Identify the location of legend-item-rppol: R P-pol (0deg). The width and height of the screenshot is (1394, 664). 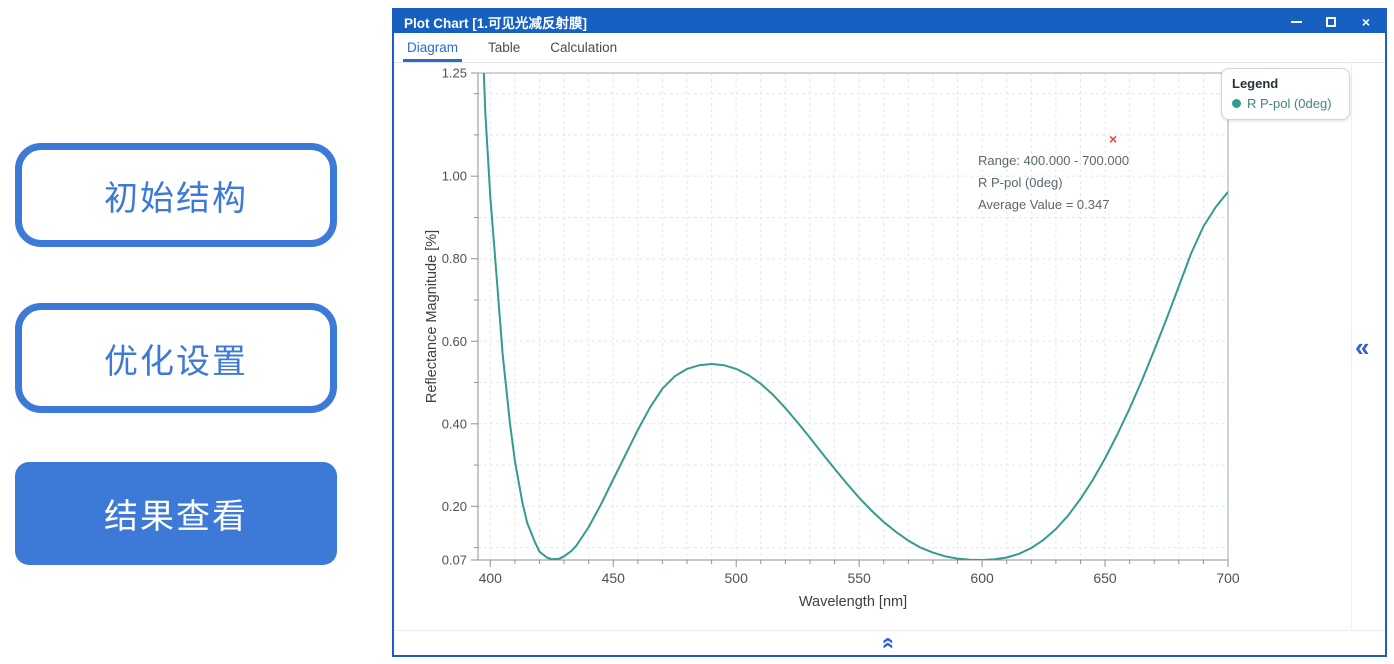
(1285, 103).